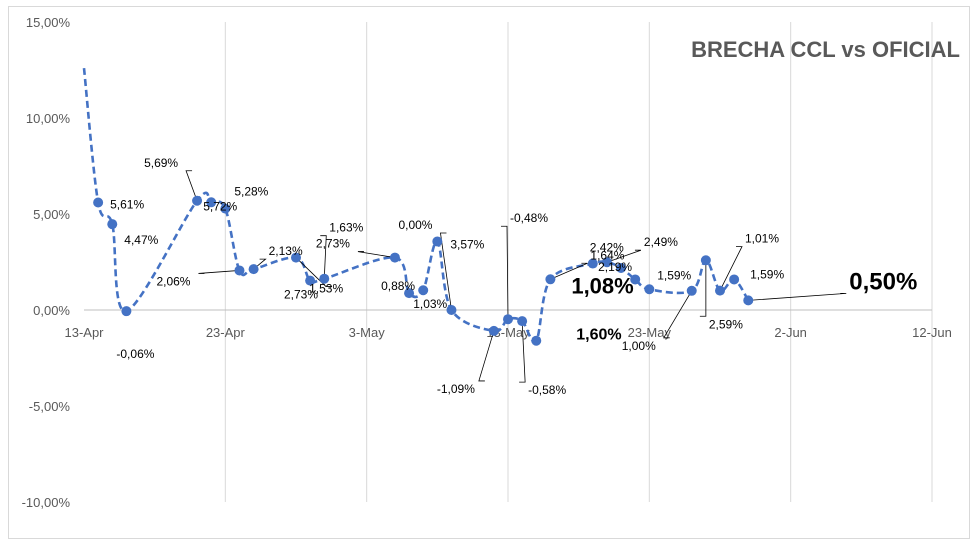 This screenshot has width=980, height=551. I want to click on data-label: 2,06%, so click(173, 281).